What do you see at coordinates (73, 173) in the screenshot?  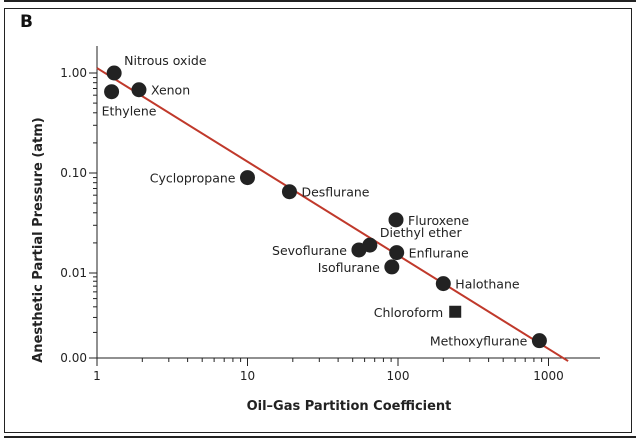 I see `y-tick-label: 0.10` at bounding box center [73, 173].